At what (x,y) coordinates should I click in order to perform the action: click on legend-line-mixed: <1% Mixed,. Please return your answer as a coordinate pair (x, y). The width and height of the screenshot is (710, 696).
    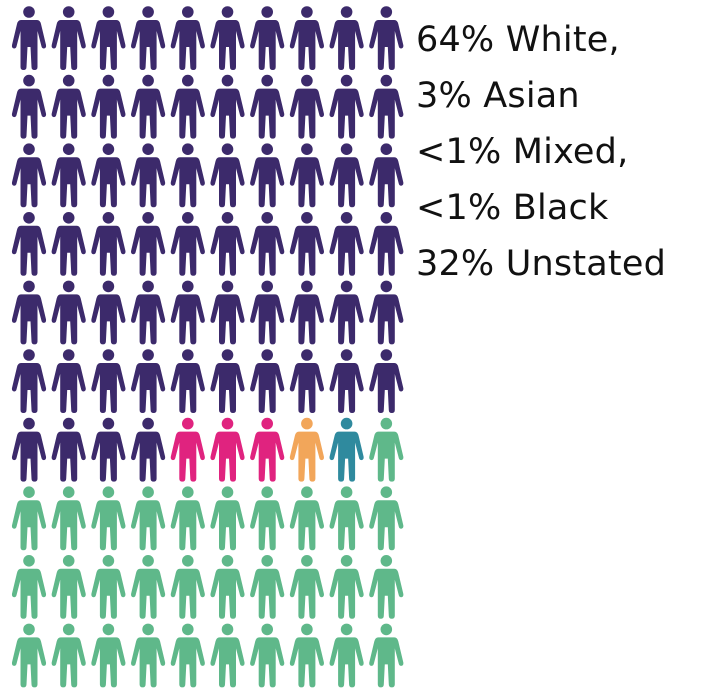
    Looking at the image, I should click on (522, 152).